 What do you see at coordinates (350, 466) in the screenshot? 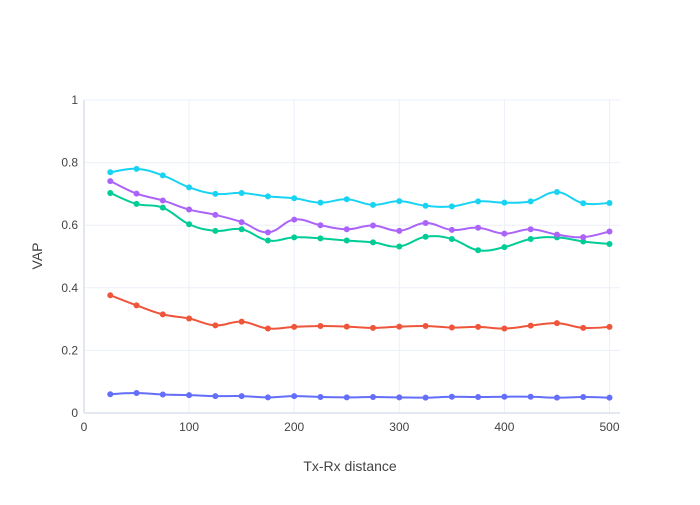
I see `x-axis-title: Tx-Rx distance` at bounding box center [350, 466].